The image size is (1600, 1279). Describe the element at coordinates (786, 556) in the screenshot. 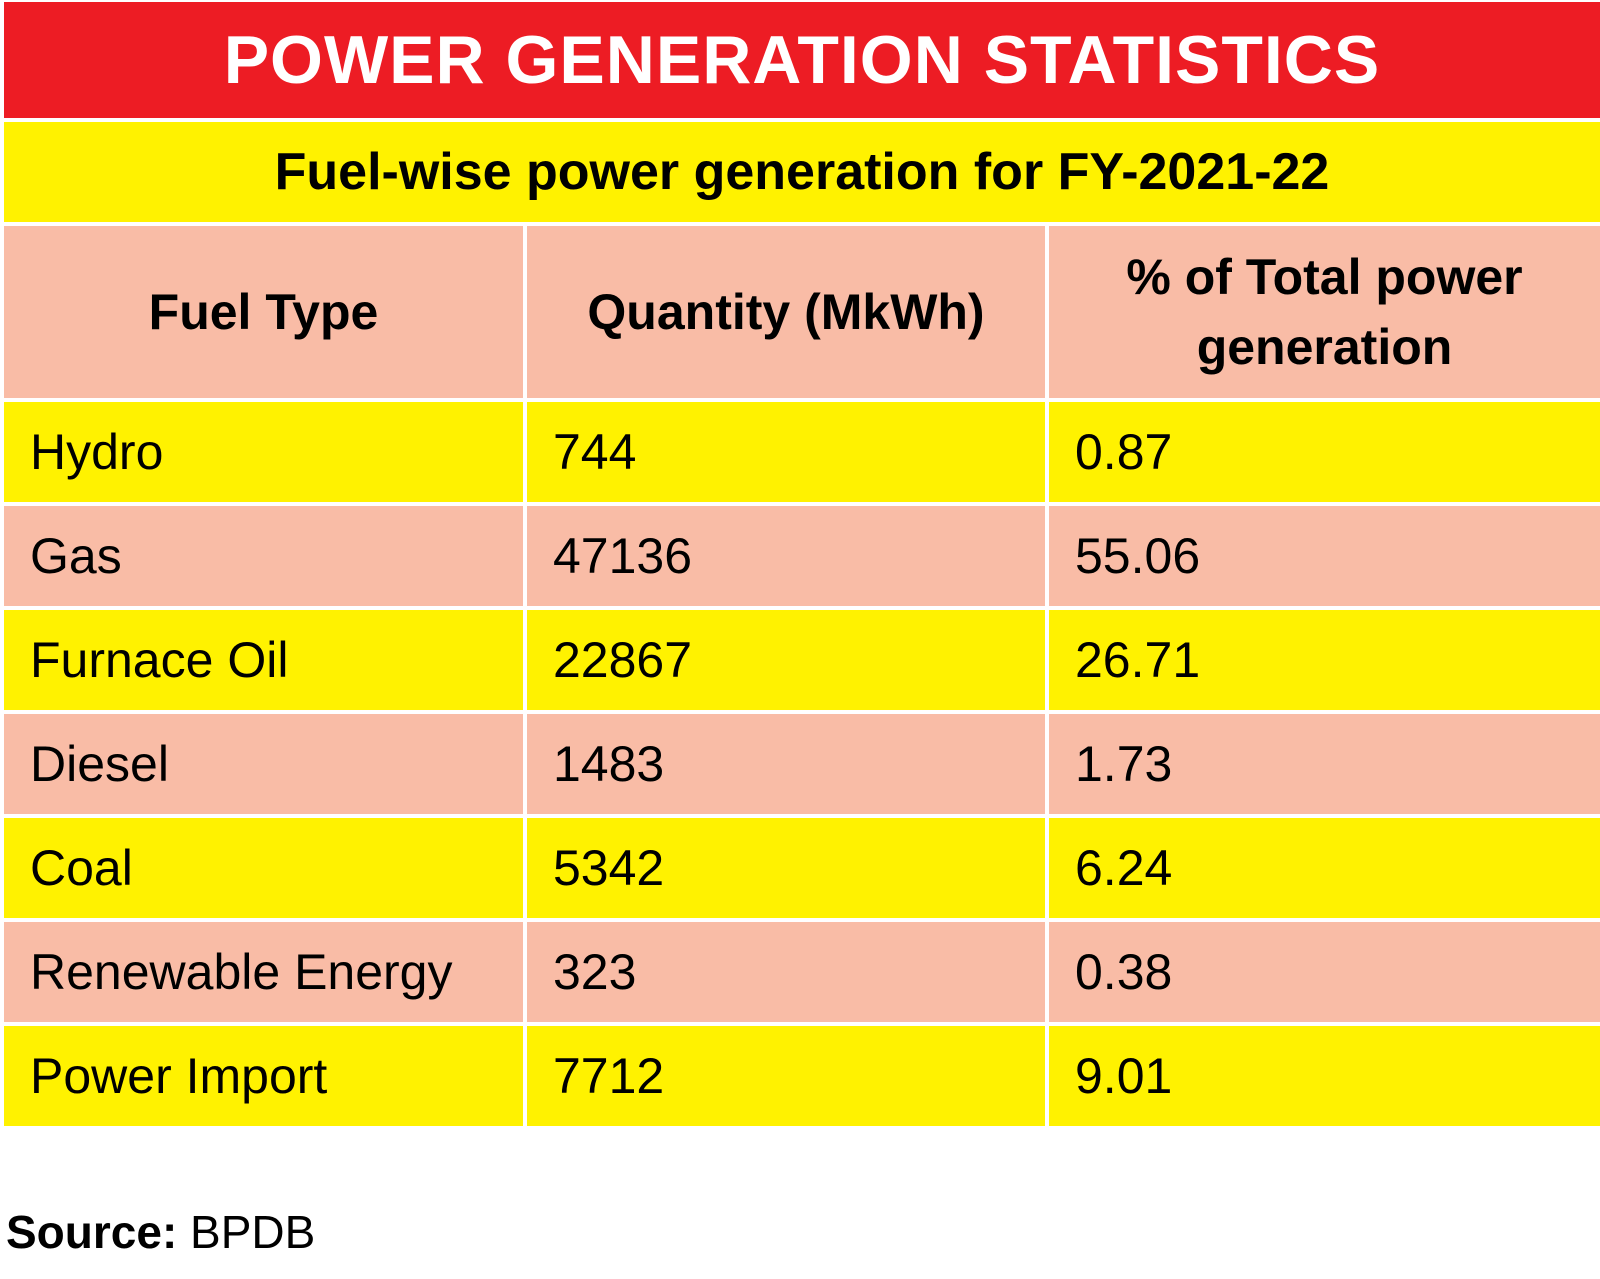

I see `cell-quantity: 47136` at that location.